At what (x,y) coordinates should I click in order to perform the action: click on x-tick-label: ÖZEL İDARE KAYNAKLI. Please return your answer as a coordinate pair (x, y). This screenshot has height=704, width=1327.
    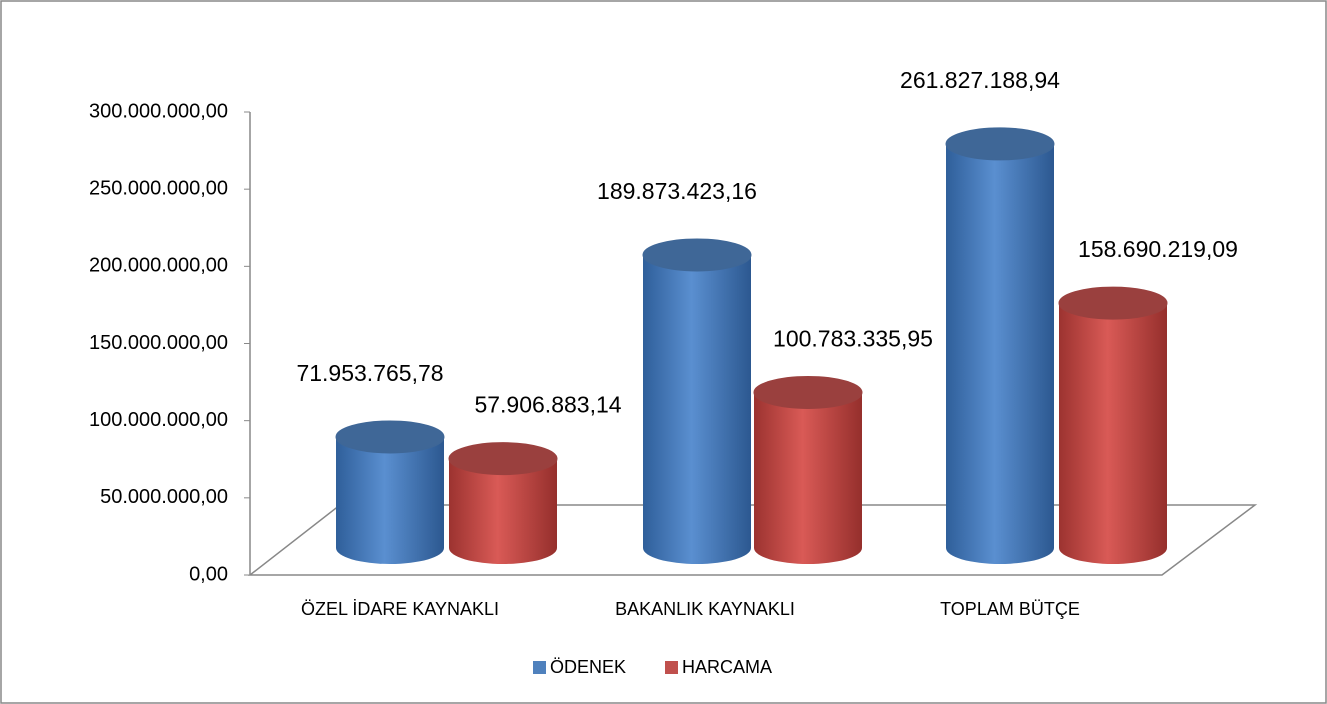
    Looking at the image, I should click on (400, 609).